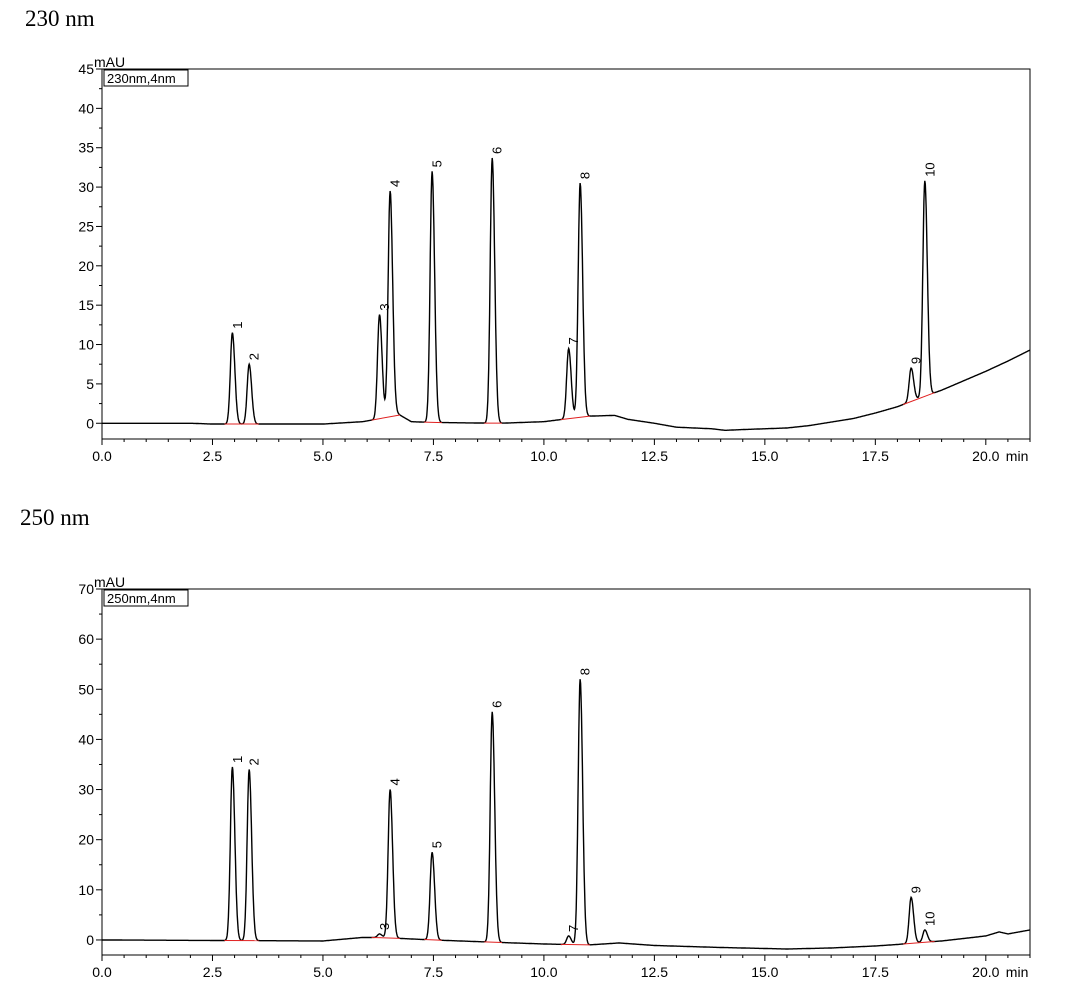 The image size is (1080, 994). Describe the element at coordinates (55, 517) in the screenshot. I see `panel-2-heading: 250 nm` at that location.